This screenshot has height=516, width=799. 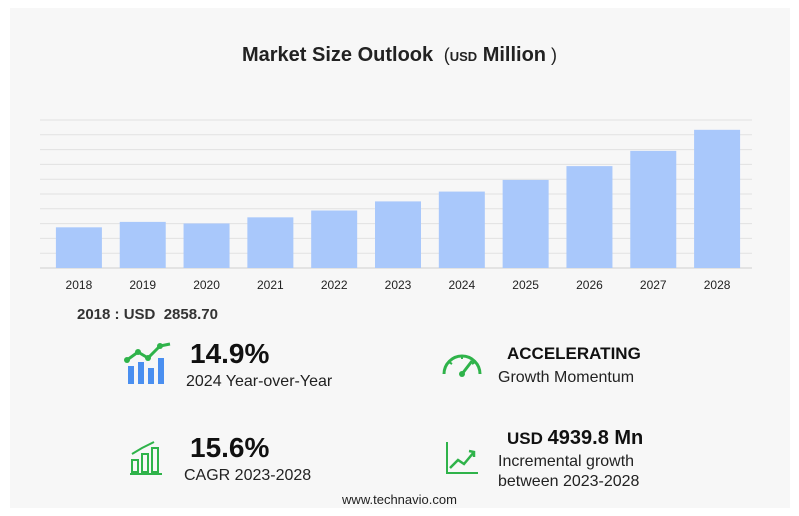 What do you see at coordinates (717, 198) in the screenshot?
I see `bar-2028` at bounding box center [717, 198].